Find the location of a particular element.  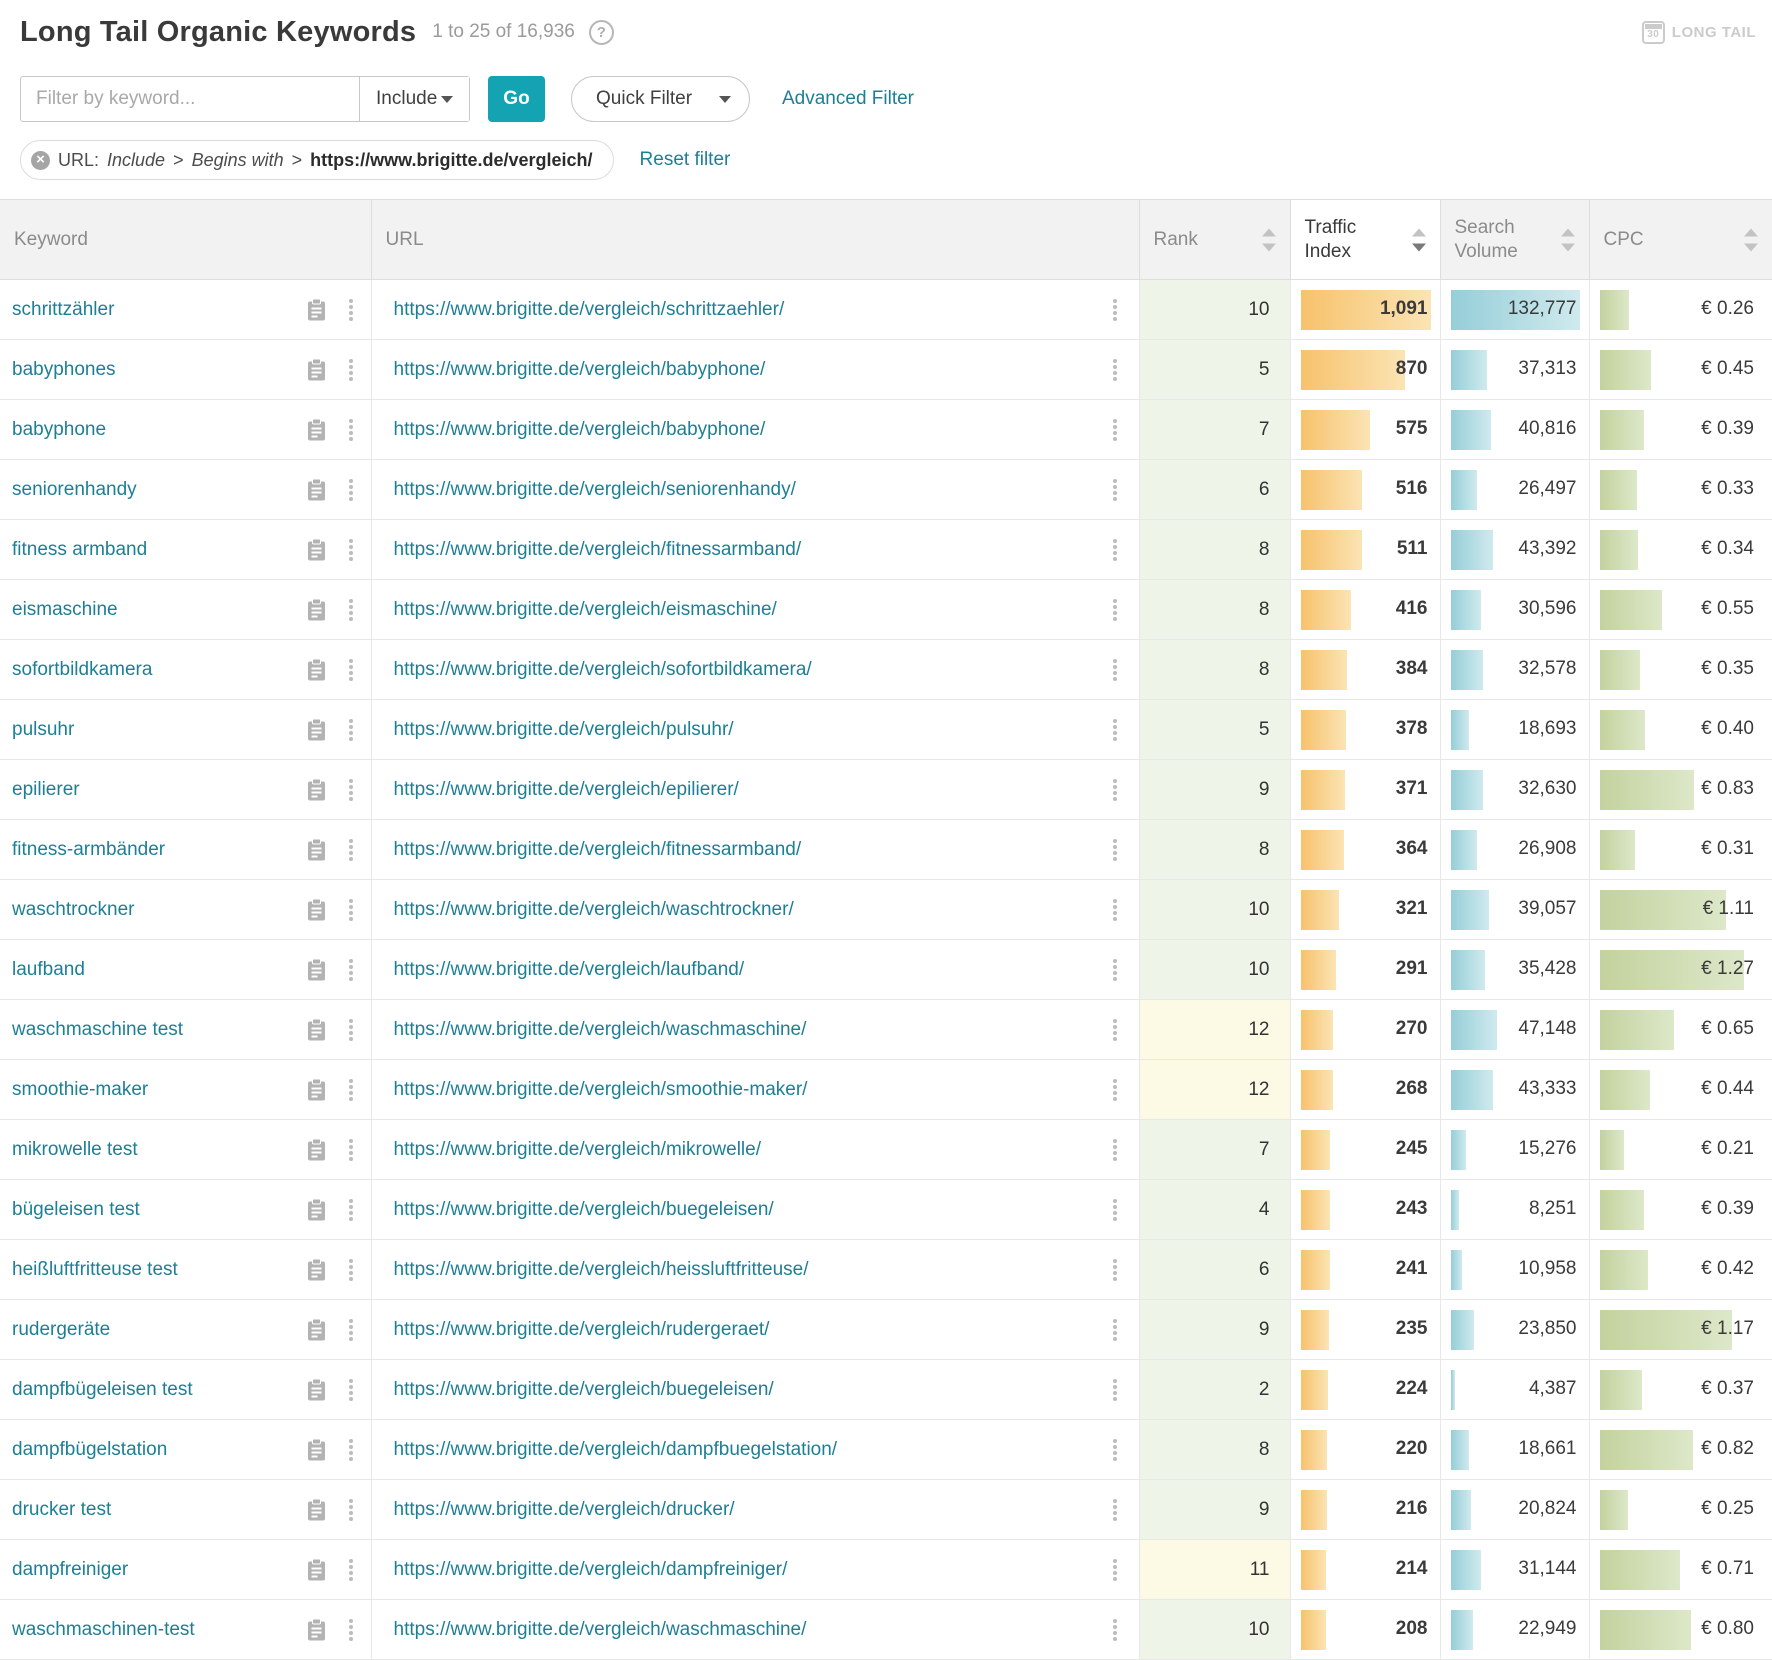

column-header-traffic-index: Traffic Index is located at coordinates (1365, 239).